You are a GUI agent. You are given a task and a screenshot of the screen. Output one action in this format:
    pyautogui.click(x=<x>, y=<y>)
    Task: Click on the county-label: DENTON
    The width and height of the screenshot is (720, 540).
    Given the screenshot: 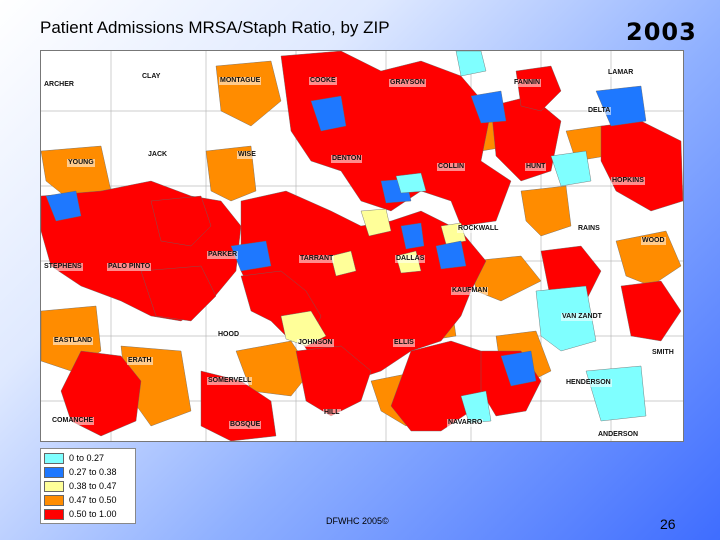 What is the action you would take?
    pyautogui.click(x=347, y=159)
    